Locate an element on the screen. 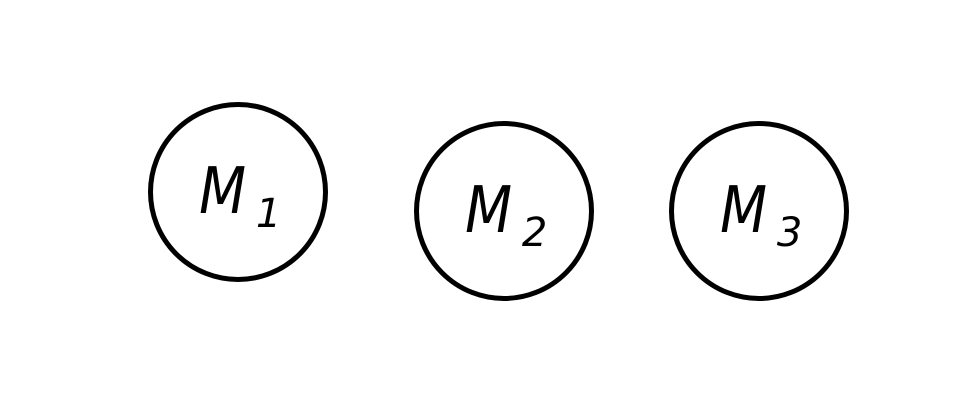 The width and height of the screenshot is (978, 401). node-subscript: 3 is located at coordinates (789, 233).